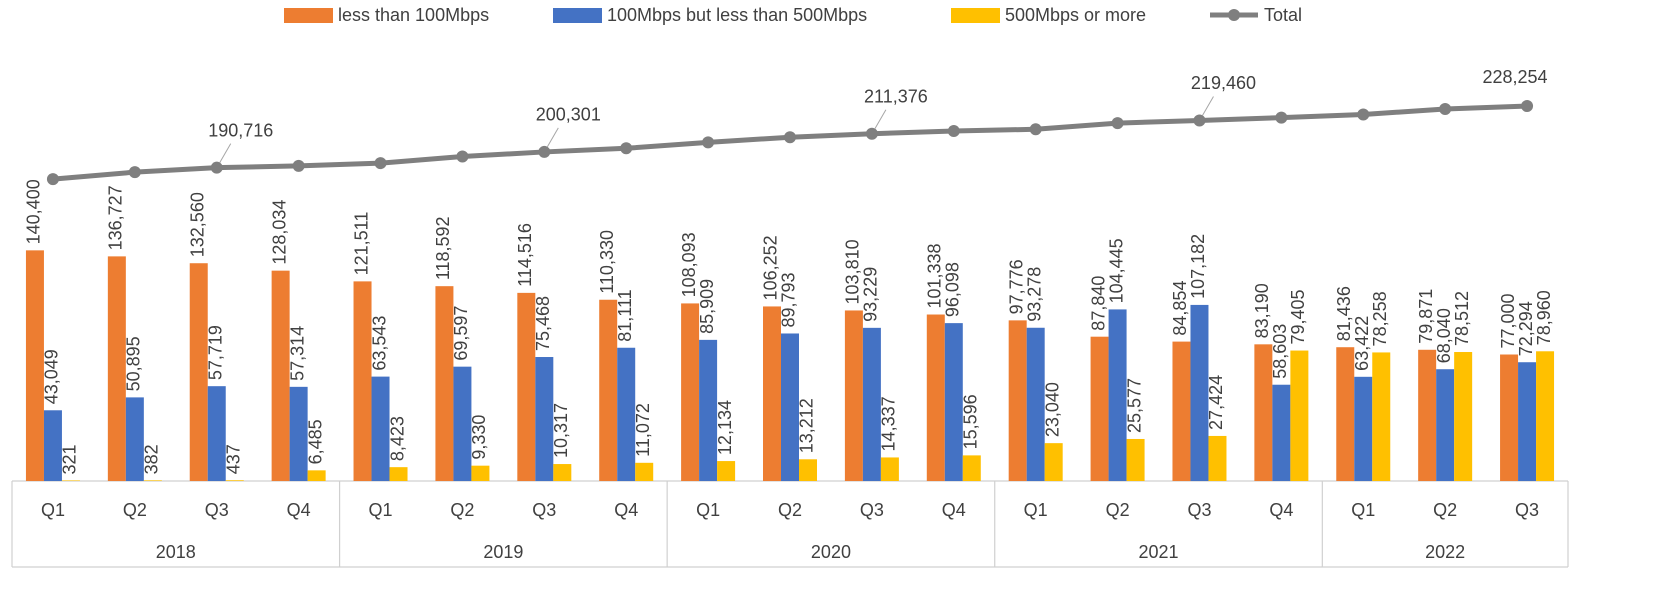 The width and height of the screenshot is (1671, 609). I want to click on data-label: 57,314, so click(297, 353).